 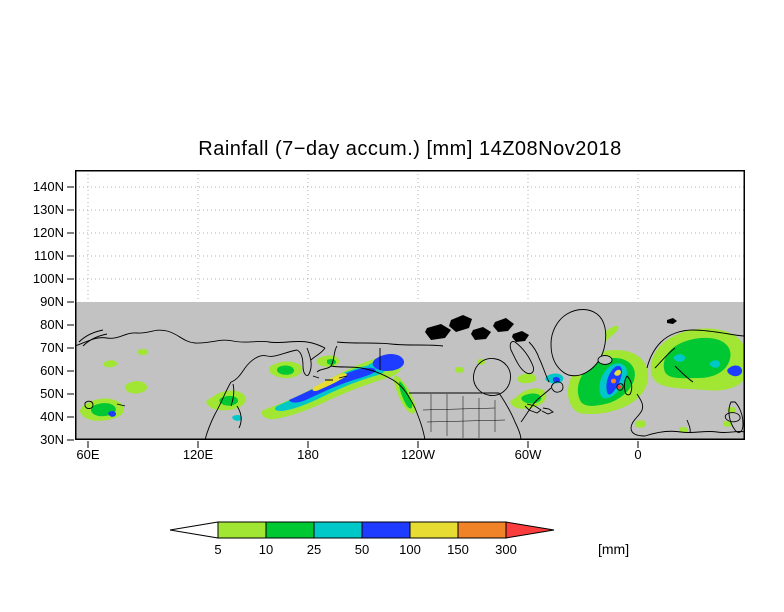 What do you see at coordinates (308, 454) in the screenshot?
I see `x-tick-label: 180` at bounding box center [308, 454].